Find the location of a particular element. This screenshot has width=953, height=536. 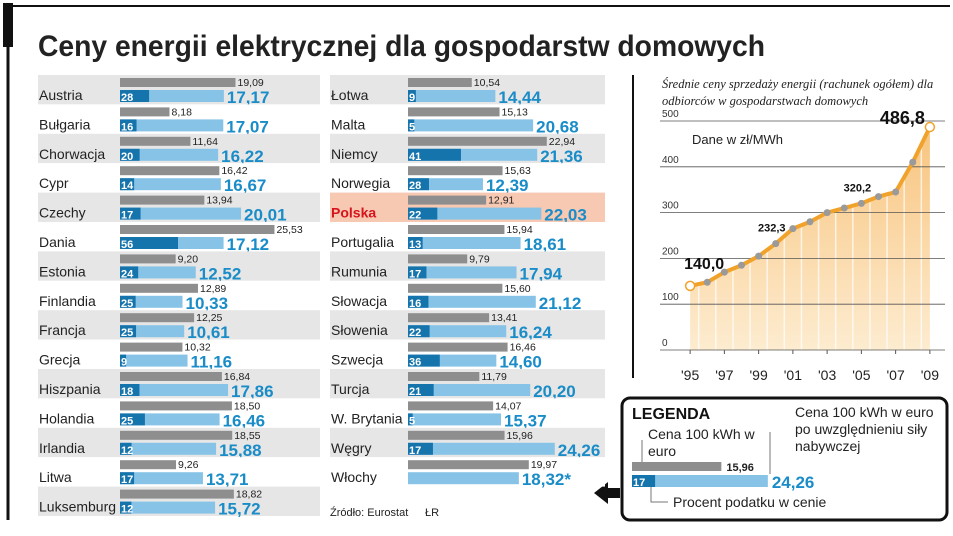

value-label: 17,17 is located at coordinates (248, 97).